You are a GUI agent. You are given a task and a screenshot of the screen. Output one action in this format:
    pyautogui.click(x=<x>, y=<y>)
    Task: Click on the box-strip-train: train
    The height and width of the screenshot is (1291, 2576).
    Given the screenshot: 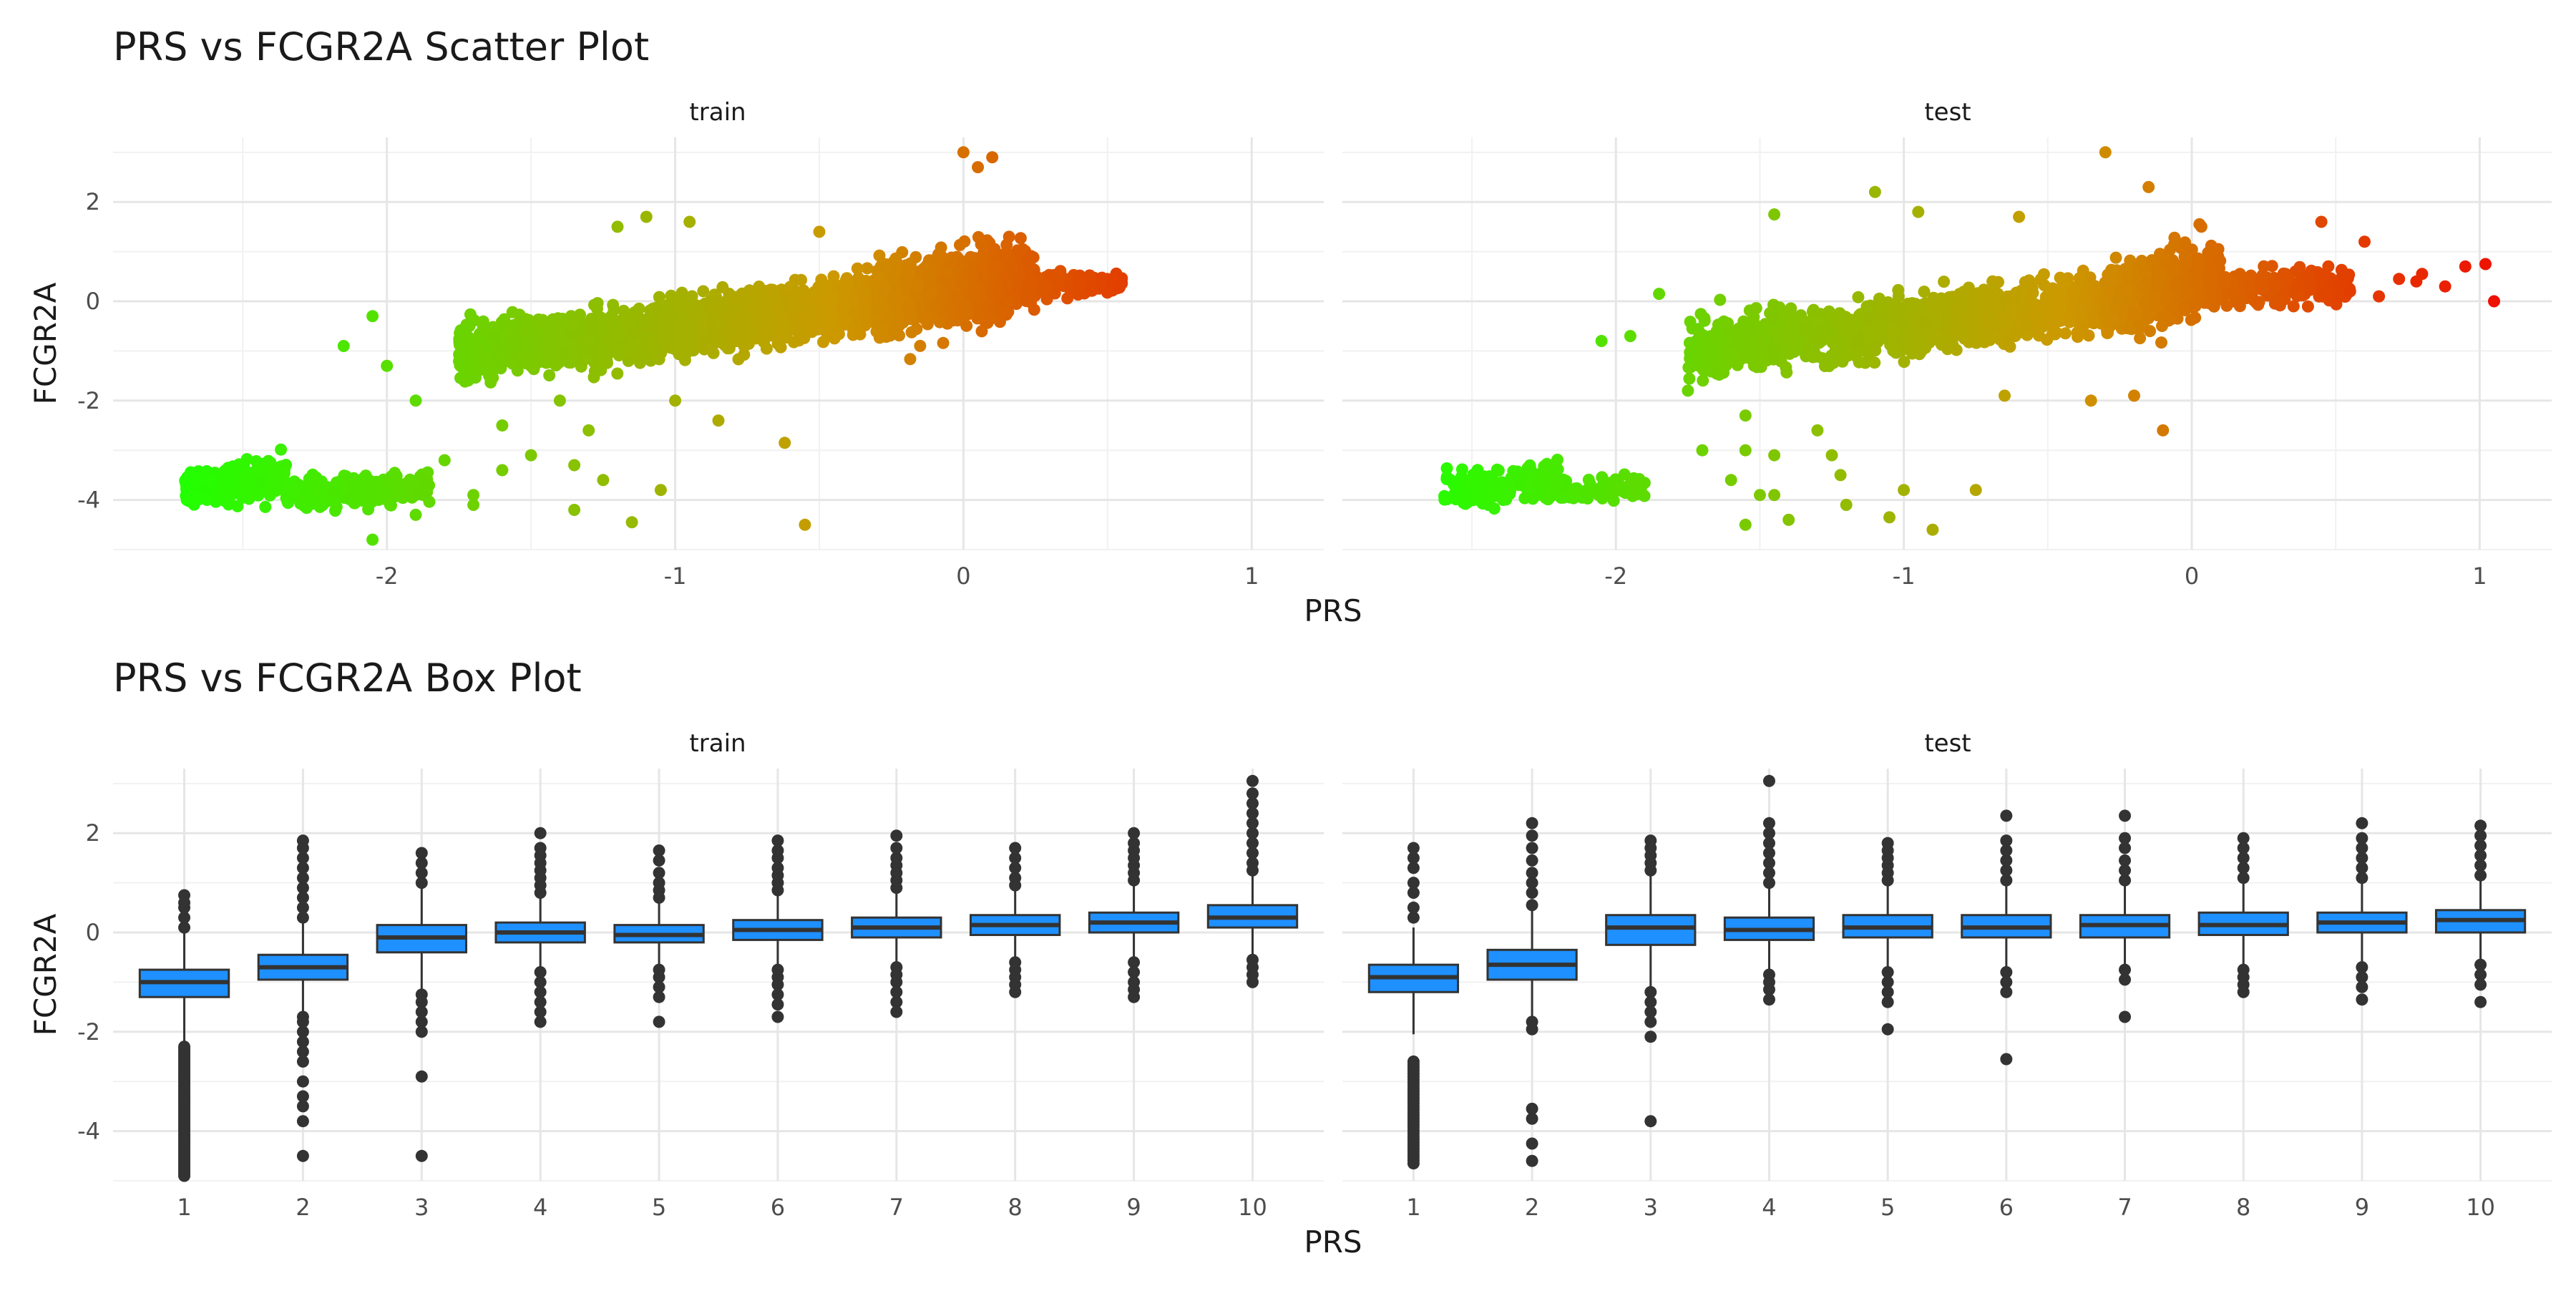 What is the action you would take?
    pyautogui.click(x=717, y=743)
    